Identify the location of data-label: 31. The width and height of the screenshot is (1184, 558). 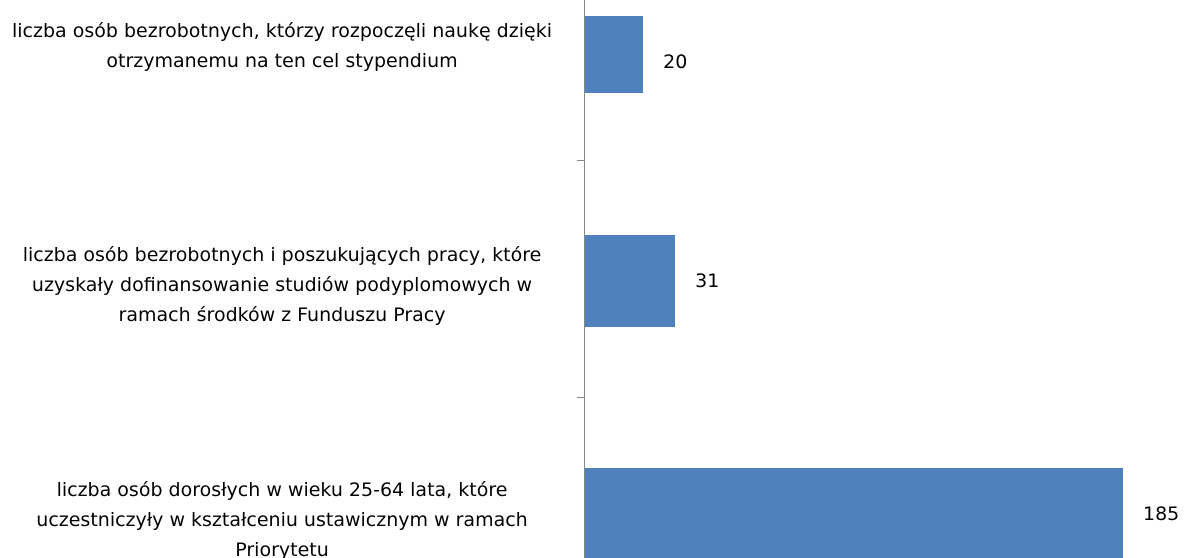
(707, 281).